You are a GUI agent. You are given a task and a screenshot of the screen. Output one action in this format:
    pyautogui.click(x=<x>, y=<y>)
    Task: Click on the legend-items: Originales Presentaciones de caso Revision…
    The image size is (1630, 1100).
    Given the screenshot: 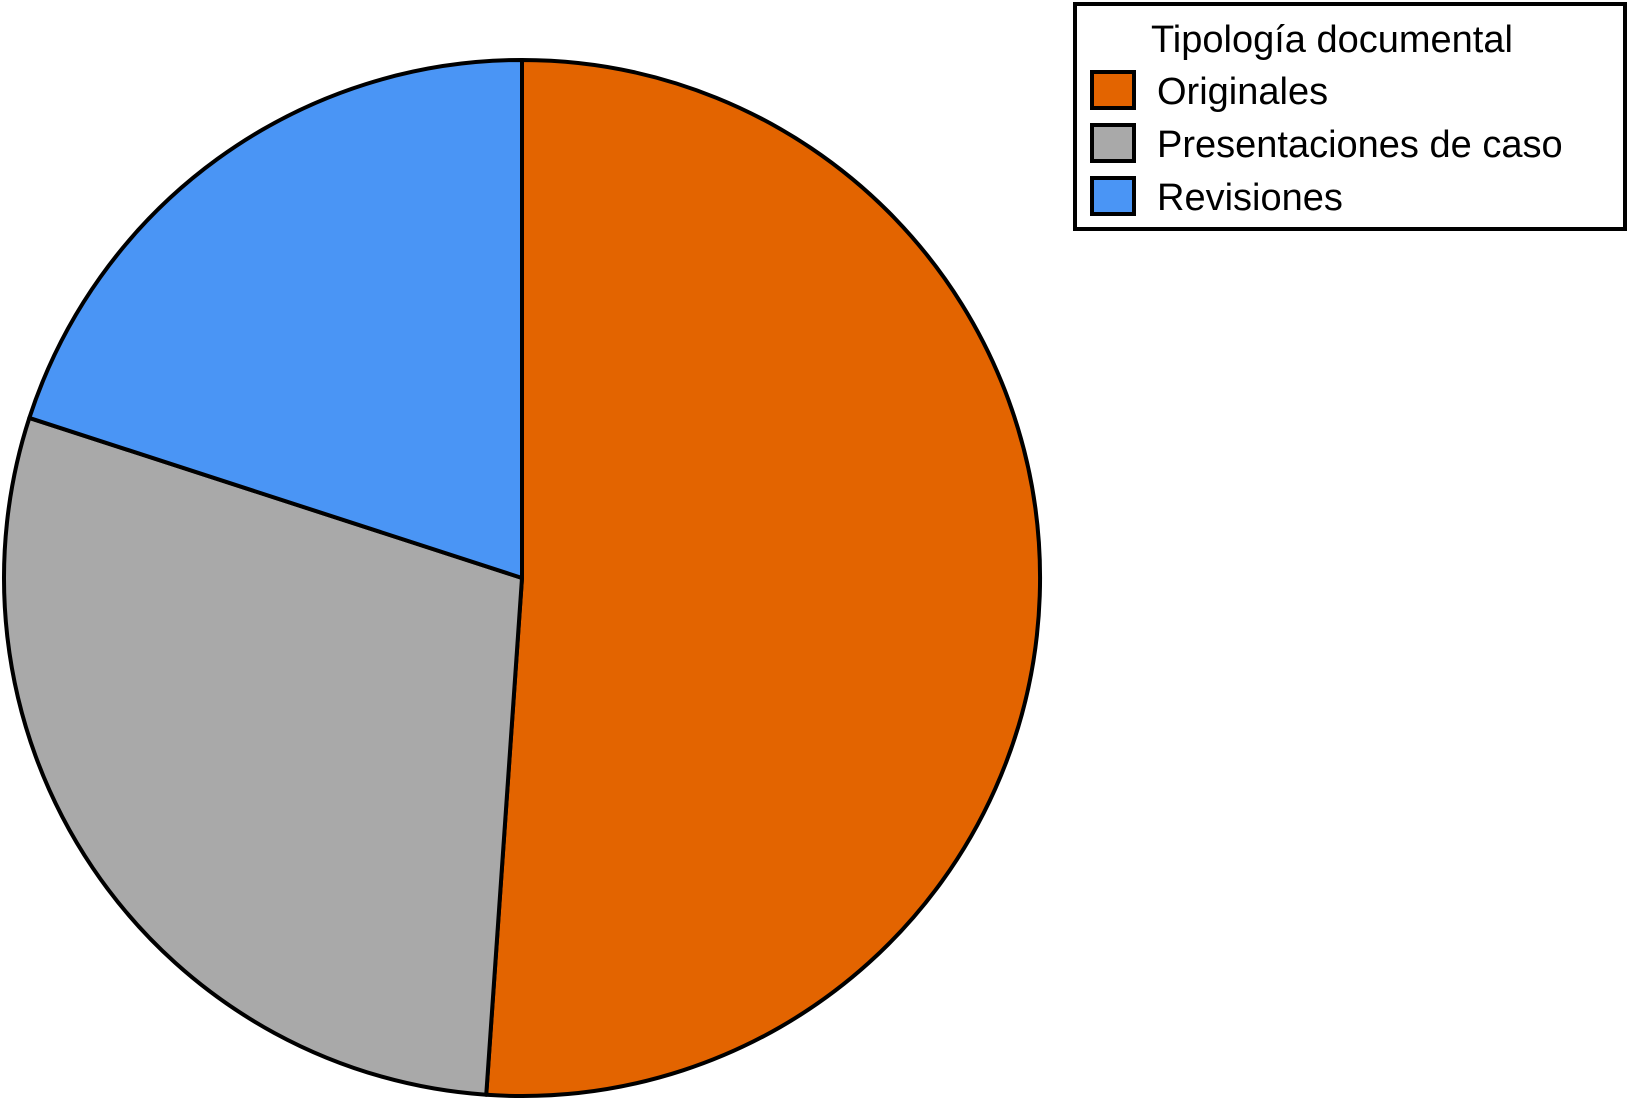 What is the action you would take?
    pyautogui.click(x=1326, y=144)
    